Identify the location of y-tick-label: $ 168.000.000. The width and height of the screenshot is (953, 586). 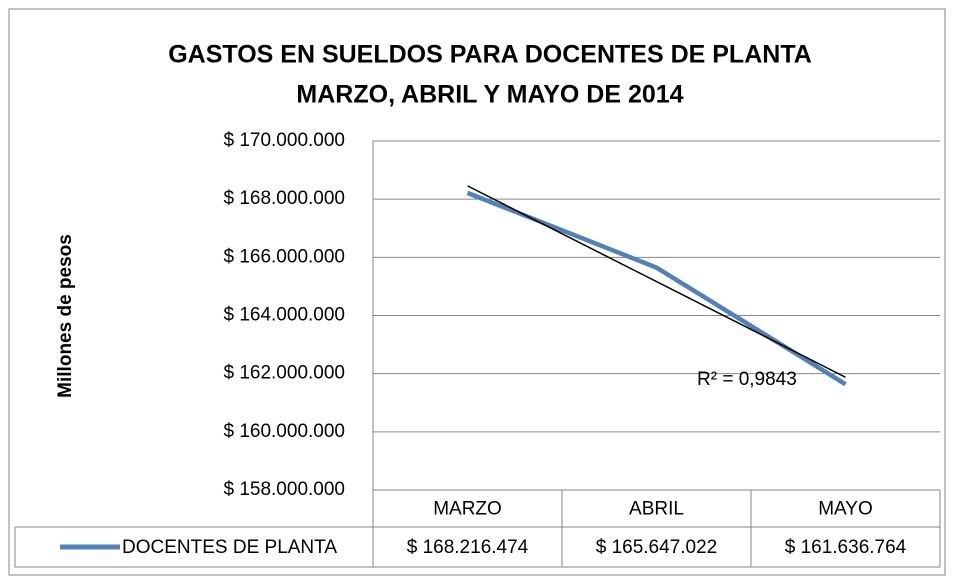
(284, 198).